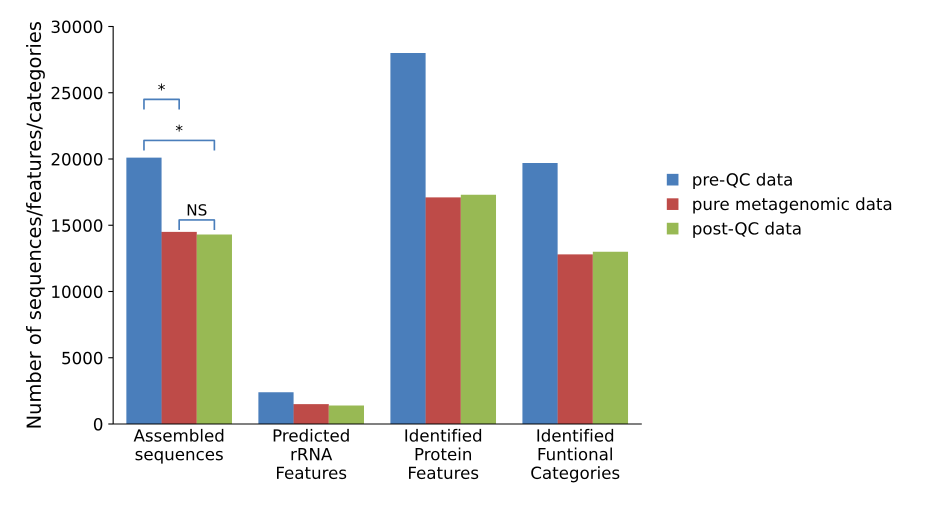 The image size is (943, 530). Describe the element at coordinates (311, 454) in the screenshot. I see `x-tick-label: Predicted rRNA Features` at that location.